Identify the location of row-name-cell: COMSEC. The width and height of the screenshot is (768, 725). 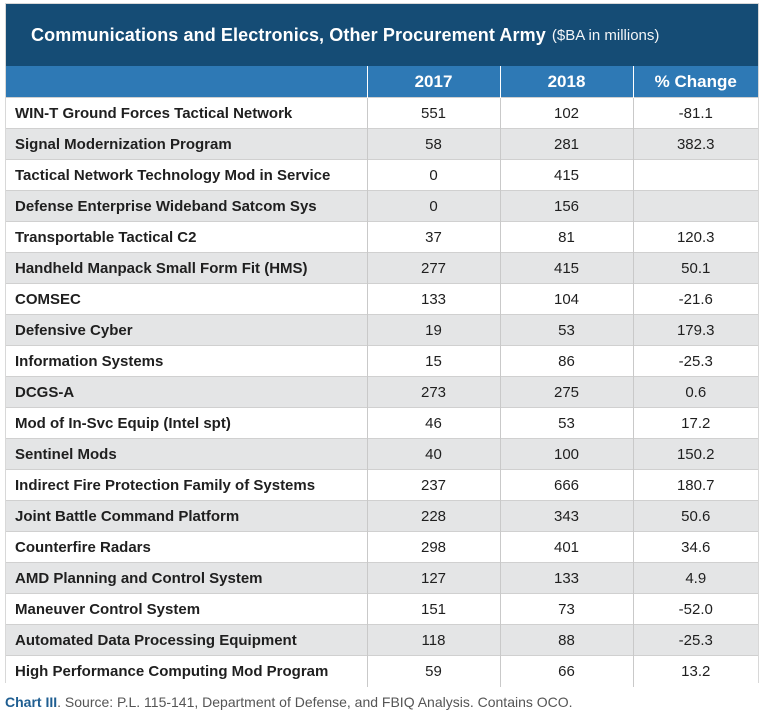
(186, 299).